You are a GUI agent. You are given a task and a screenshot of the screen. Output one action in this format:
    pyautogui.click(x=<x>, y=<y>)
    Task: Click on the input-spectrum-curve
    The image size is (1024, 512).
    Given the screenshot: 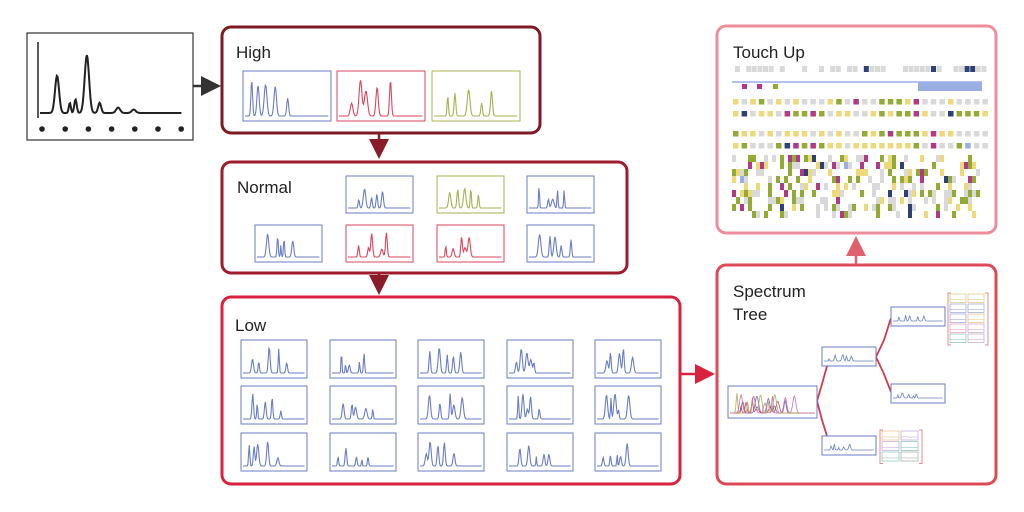 What is the action you would take?
    pyautogui.click(x=111, y=84)
    